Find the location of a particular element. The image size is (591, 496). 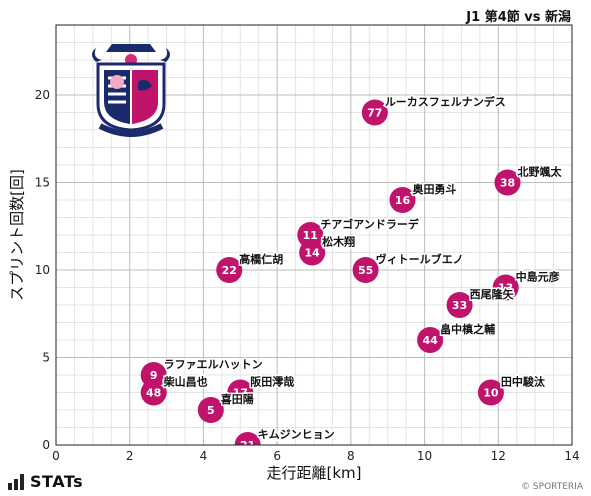

point-number-label: 44 is located at coordinates (430, 340).